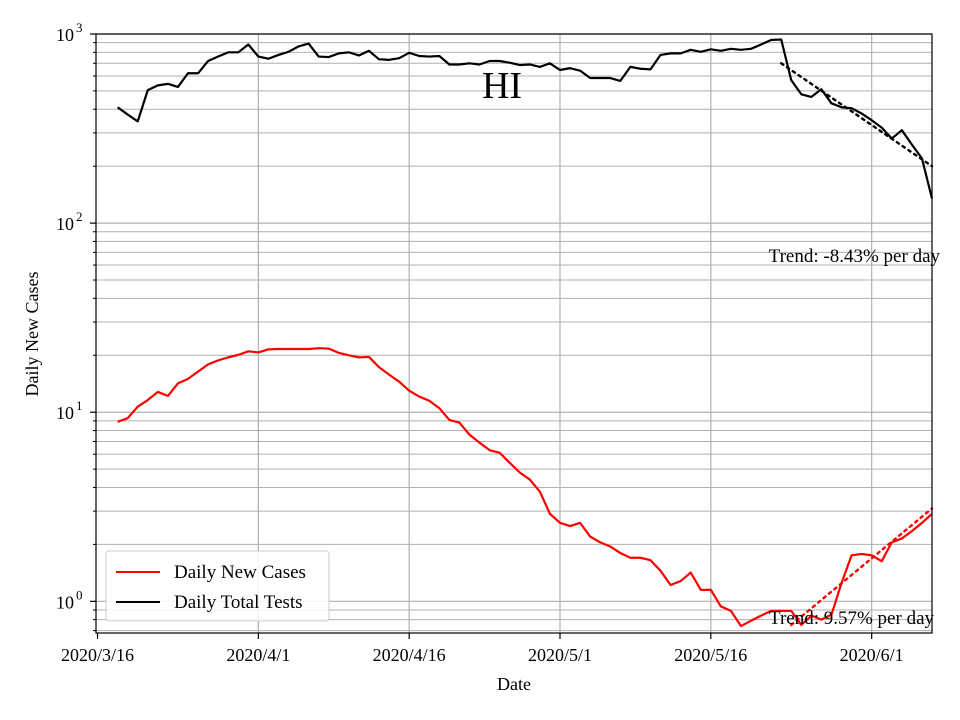 The height and width of the screenshot is (720, 960). I want to click on x-tick-label: 2020/5/1, so click(560, 655).